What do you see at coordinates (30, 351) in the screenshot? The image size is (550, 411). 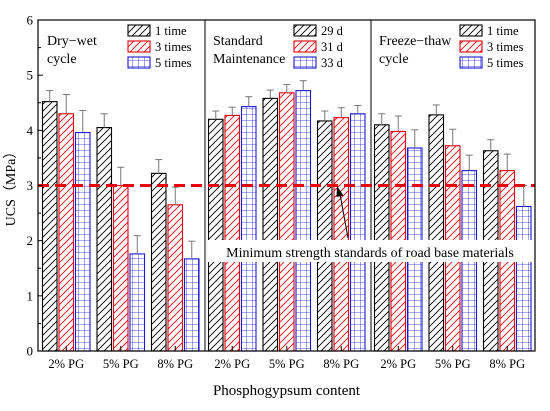 I see `y-tick-label: 0` at bounding box center [30, 351].